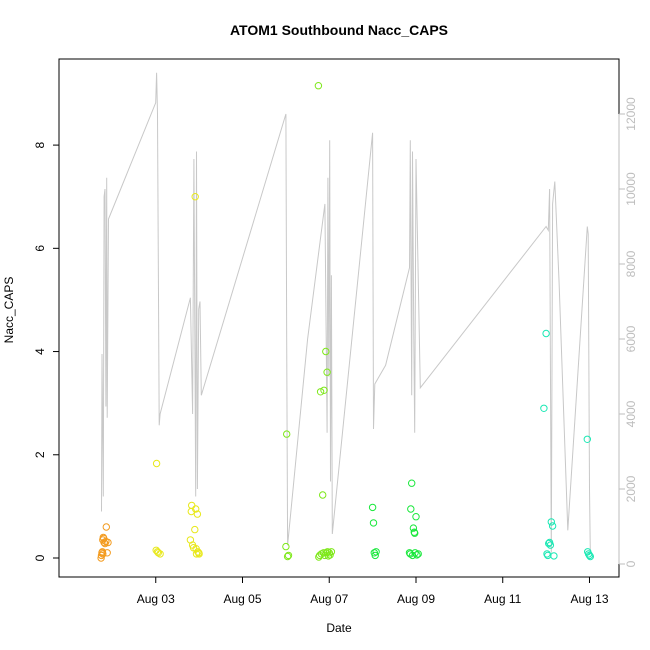 Image resolution: width=650 pixels, height=650 pixels. I want to click on y2-tick-label: 2000, so click(631, 488).